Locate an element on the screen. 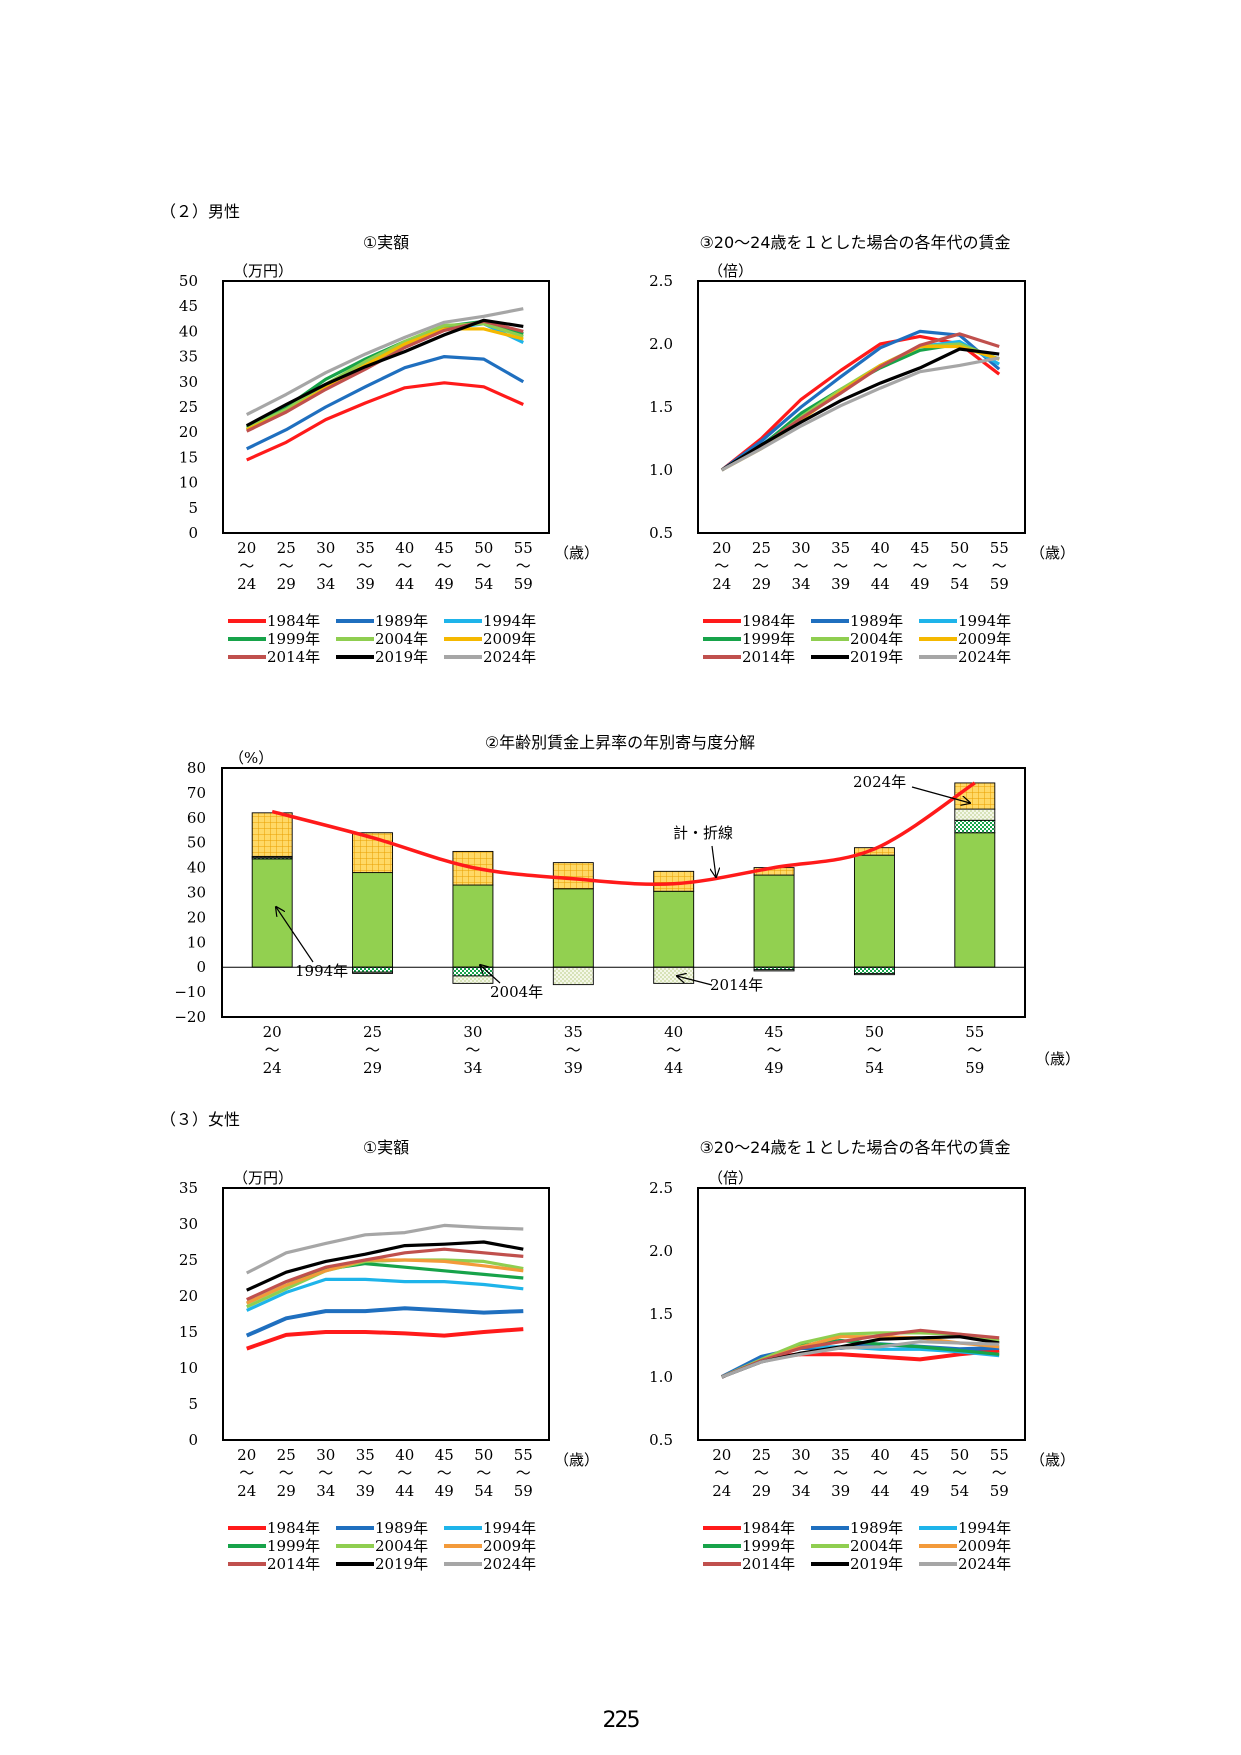 The width and height of the screenshot is (1241, 1755). female_amount-xtick: 30 is located at coordinates (325, 1455).